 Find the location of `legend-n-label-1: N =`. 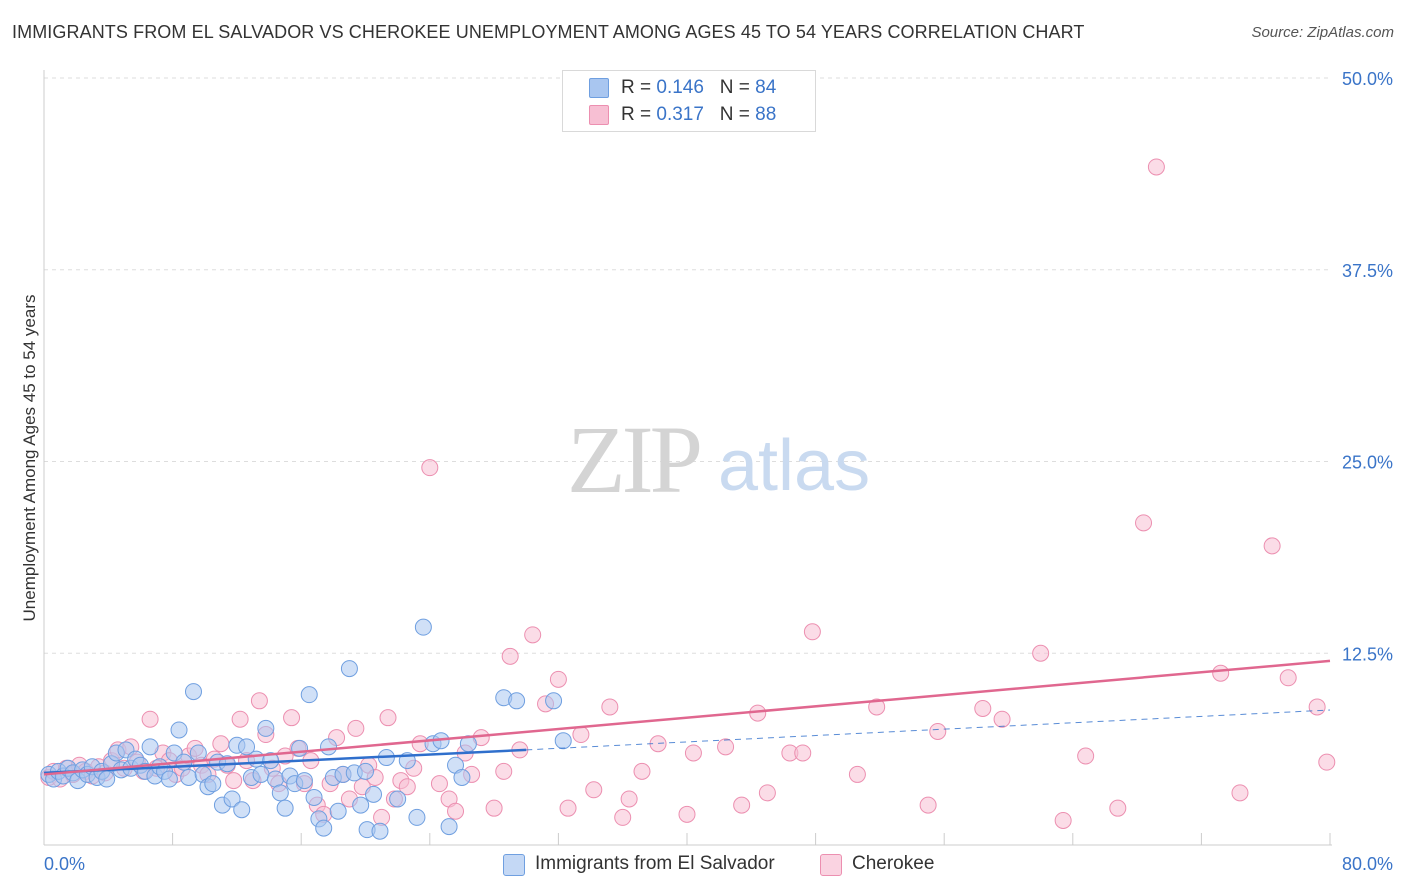

legend-n-label-1: N = is located at coordinates (737, 87).